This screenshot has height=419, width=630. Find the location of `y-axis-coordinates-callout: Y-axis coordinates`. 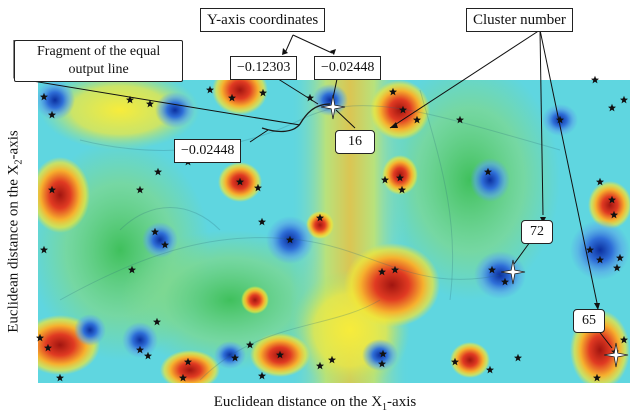

y-axis-coordinates-callout: Y-axis coordinates is located at coordinates (263, 20).